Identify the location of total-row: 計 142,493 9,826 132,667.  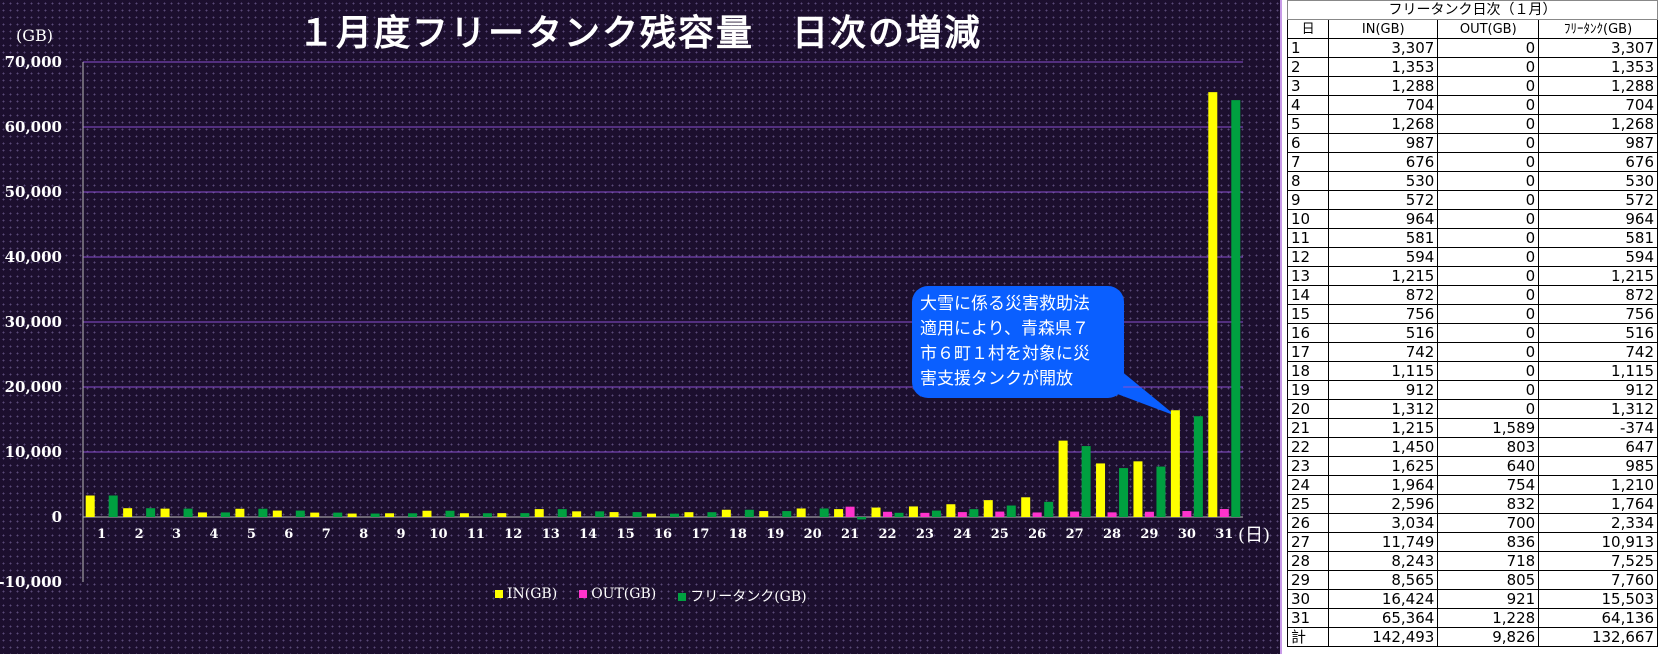
(1472, 637).